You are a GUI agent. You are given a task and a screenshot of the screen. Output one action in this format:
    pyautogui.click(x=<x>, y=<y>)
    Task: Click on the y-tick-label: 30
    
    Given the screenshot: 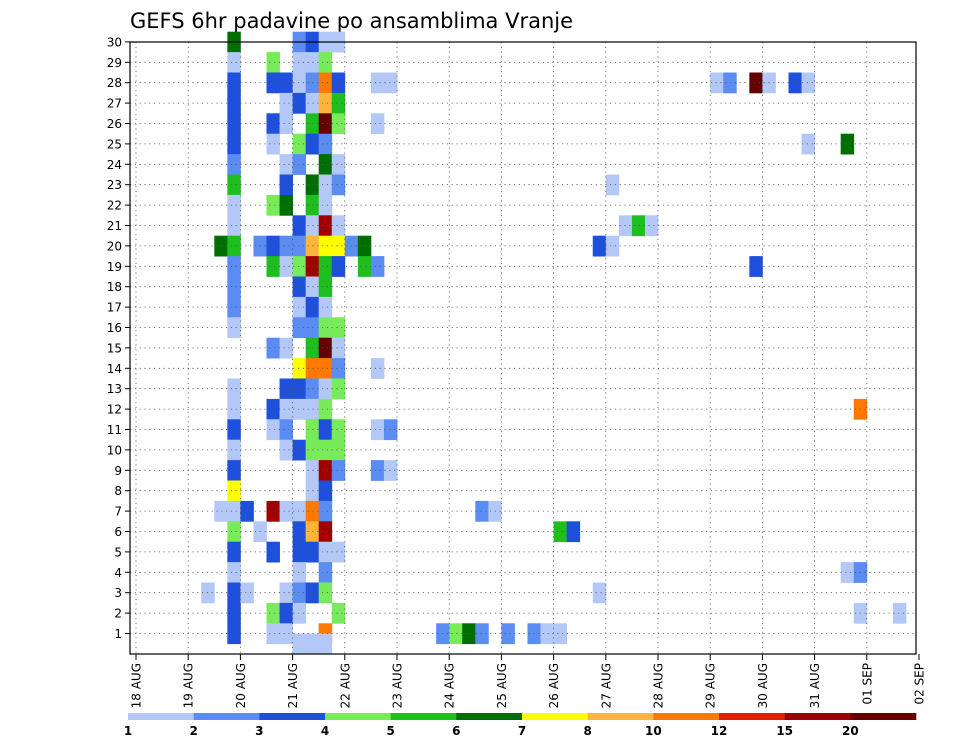 What is the action you would take?
    pyautogui.click(x=114, y=42)
    